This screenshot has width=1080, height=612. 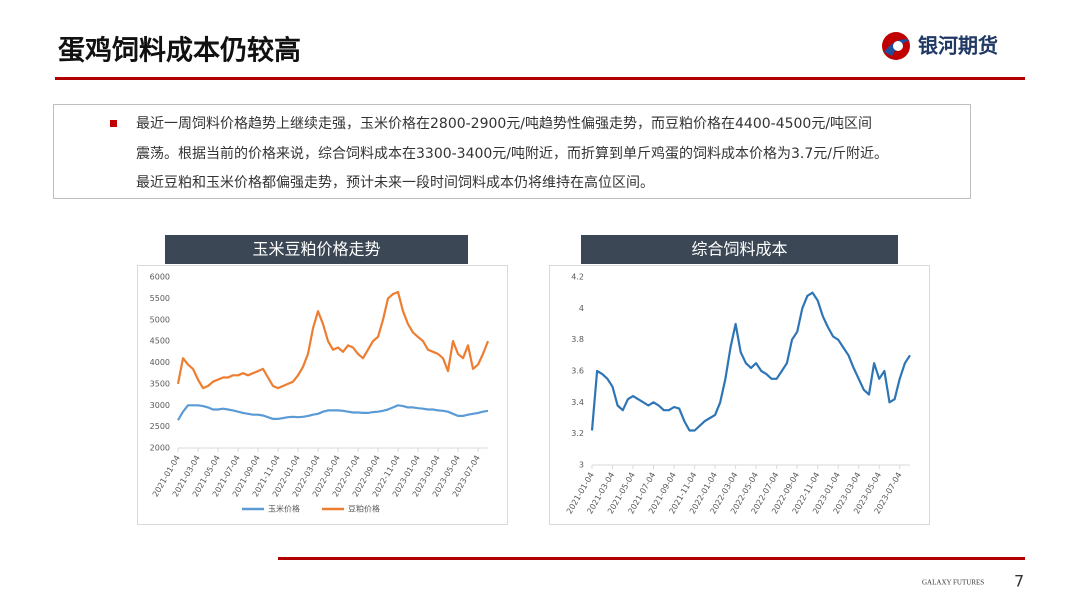 What do you see at coordinates (577, 371) in the screenshot?
I see `y-tick-label: 3.6` at bounding box center [577, 371].